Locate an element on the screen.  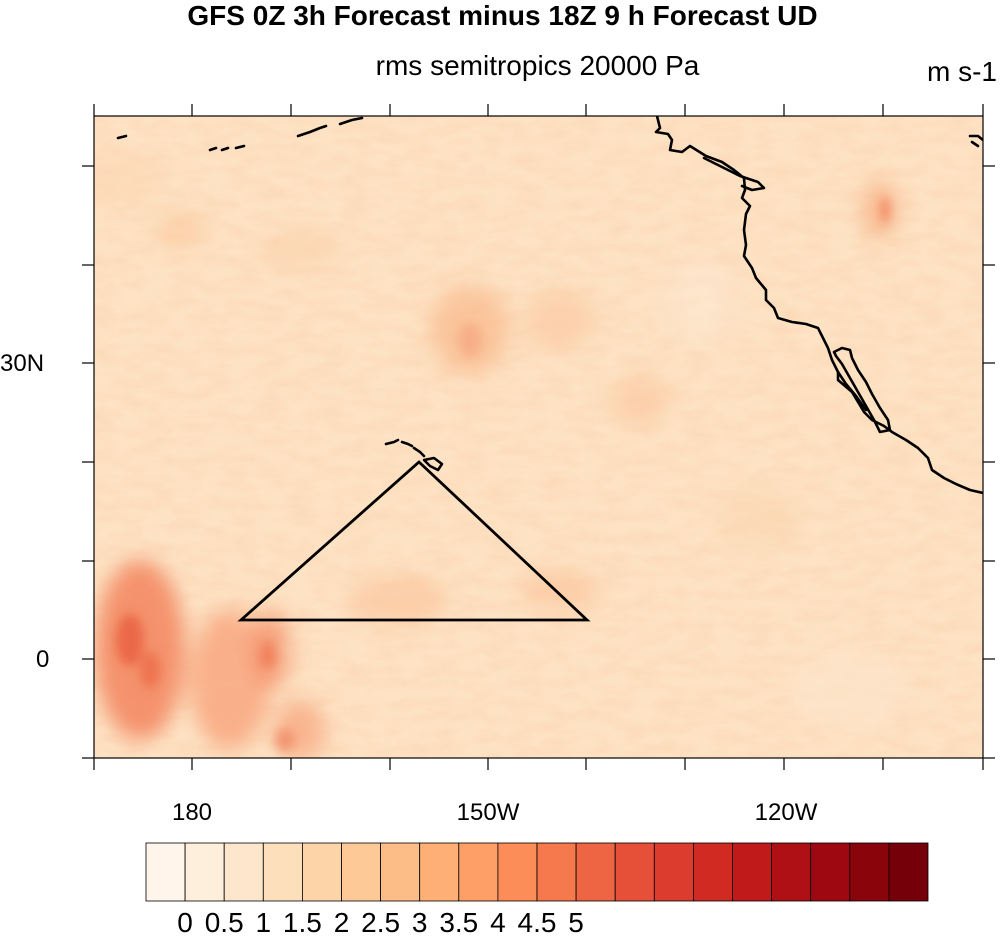
lat-label-30n: 30N is located at coordinates (22, 363).